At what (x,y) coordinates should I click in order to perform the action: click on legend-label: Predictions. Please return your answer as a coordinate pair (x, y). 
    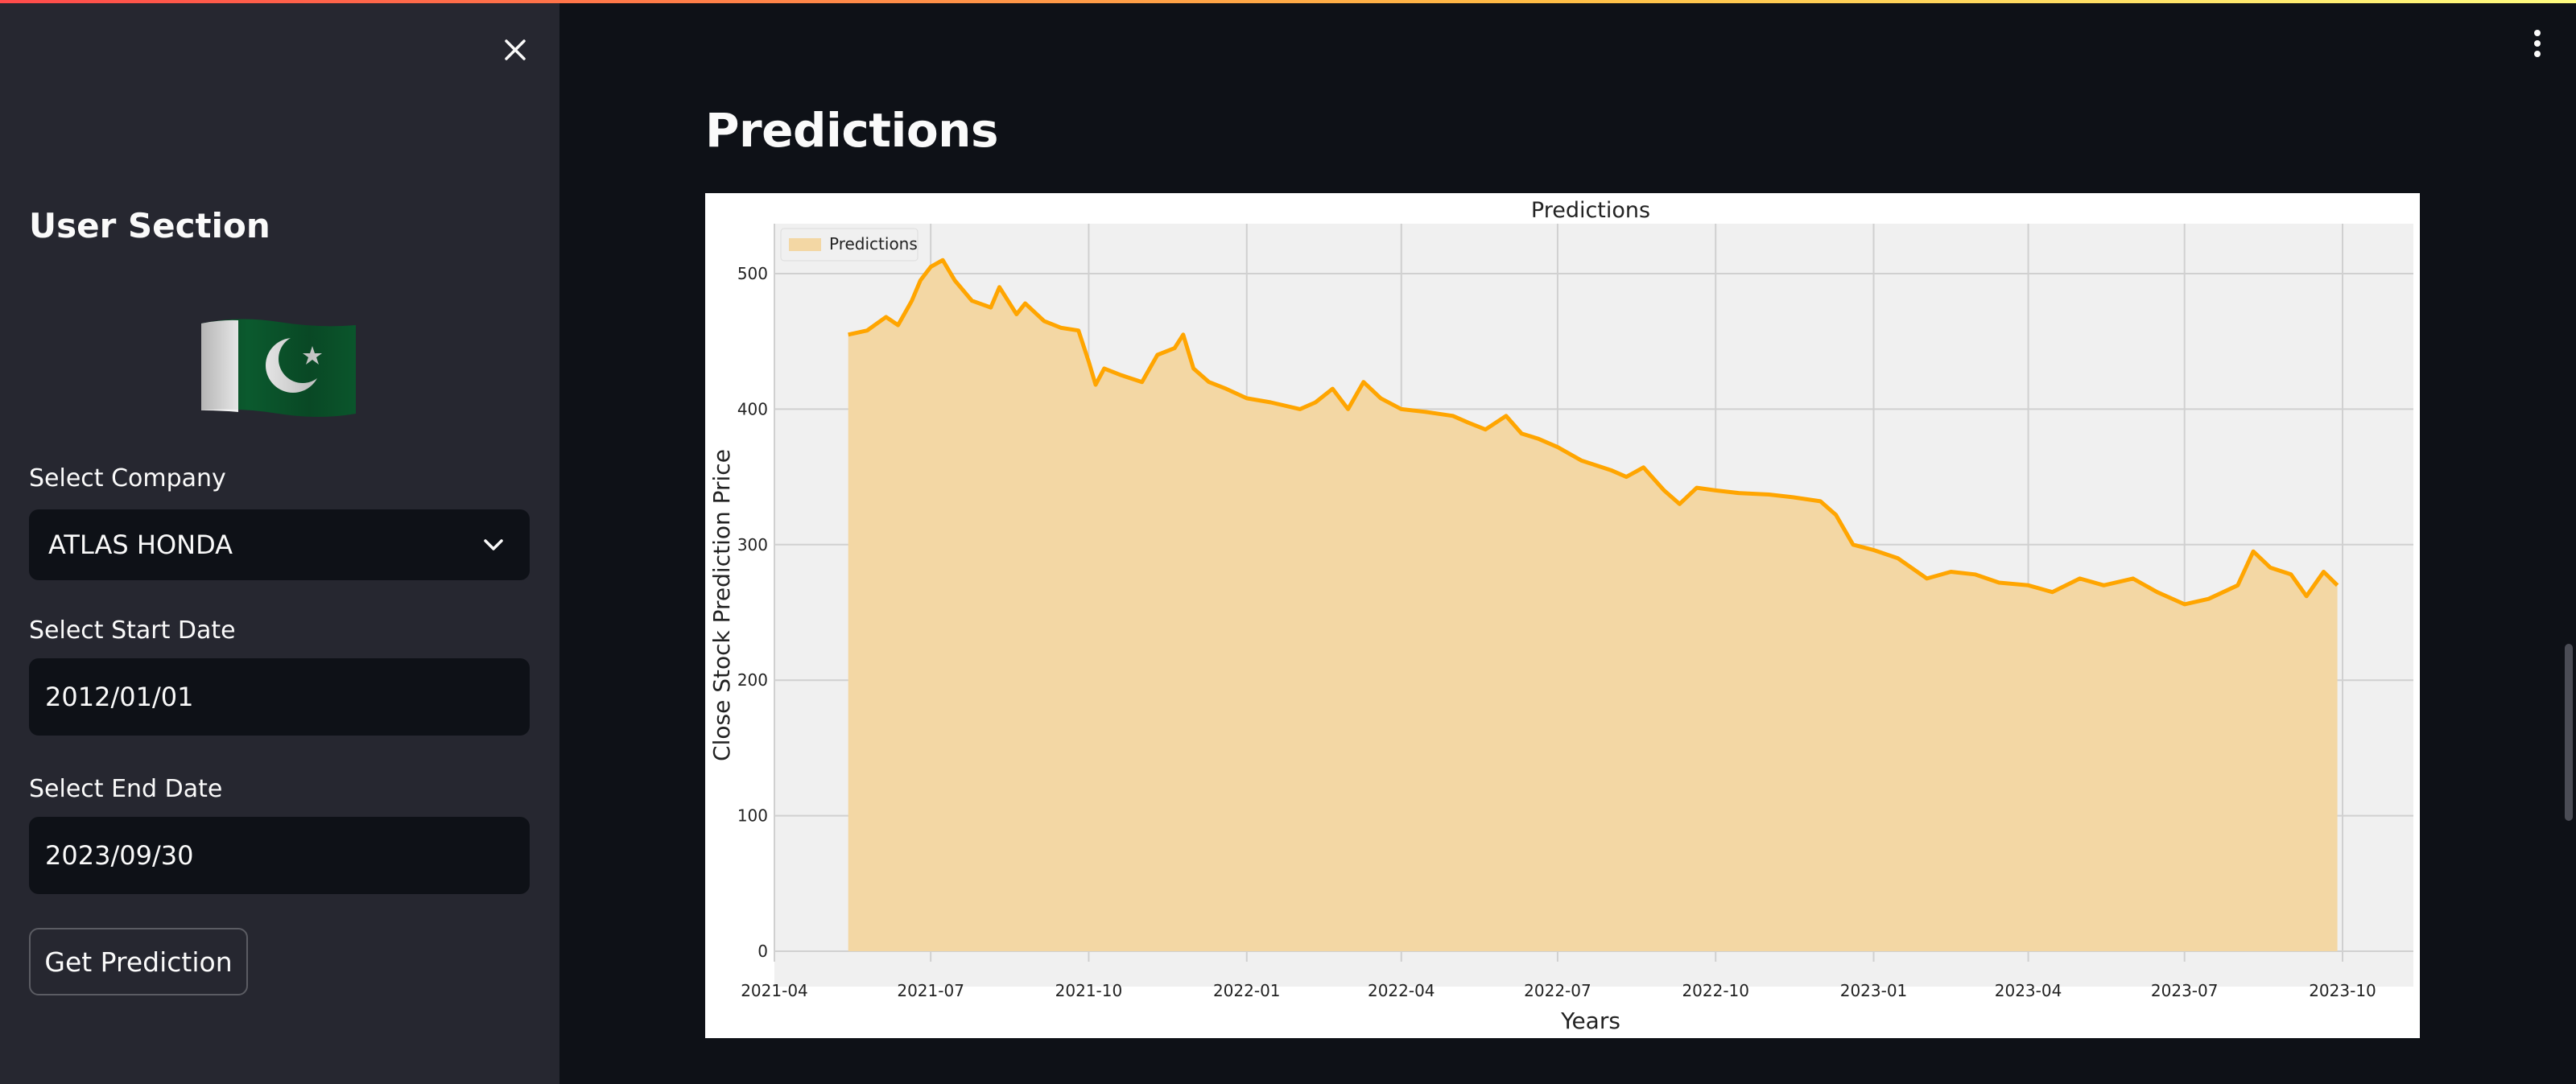
    Looking at the image, I should click on (873, 243).